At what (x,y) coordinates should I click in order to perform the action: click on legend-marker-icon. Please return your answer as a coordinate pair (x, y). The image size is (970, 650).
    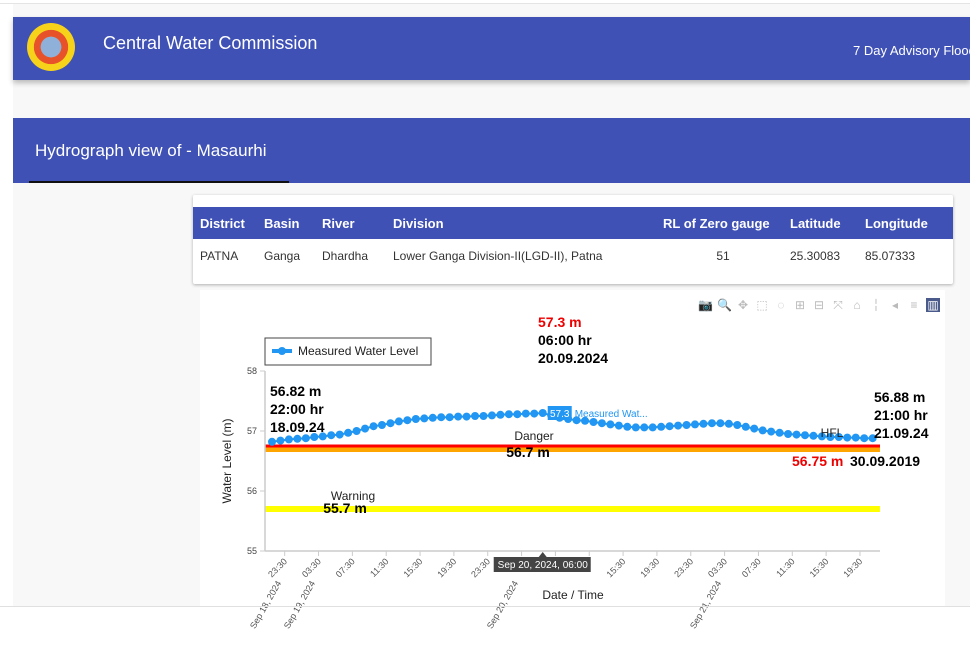
    Looking at the image, I should click on (282, 351).